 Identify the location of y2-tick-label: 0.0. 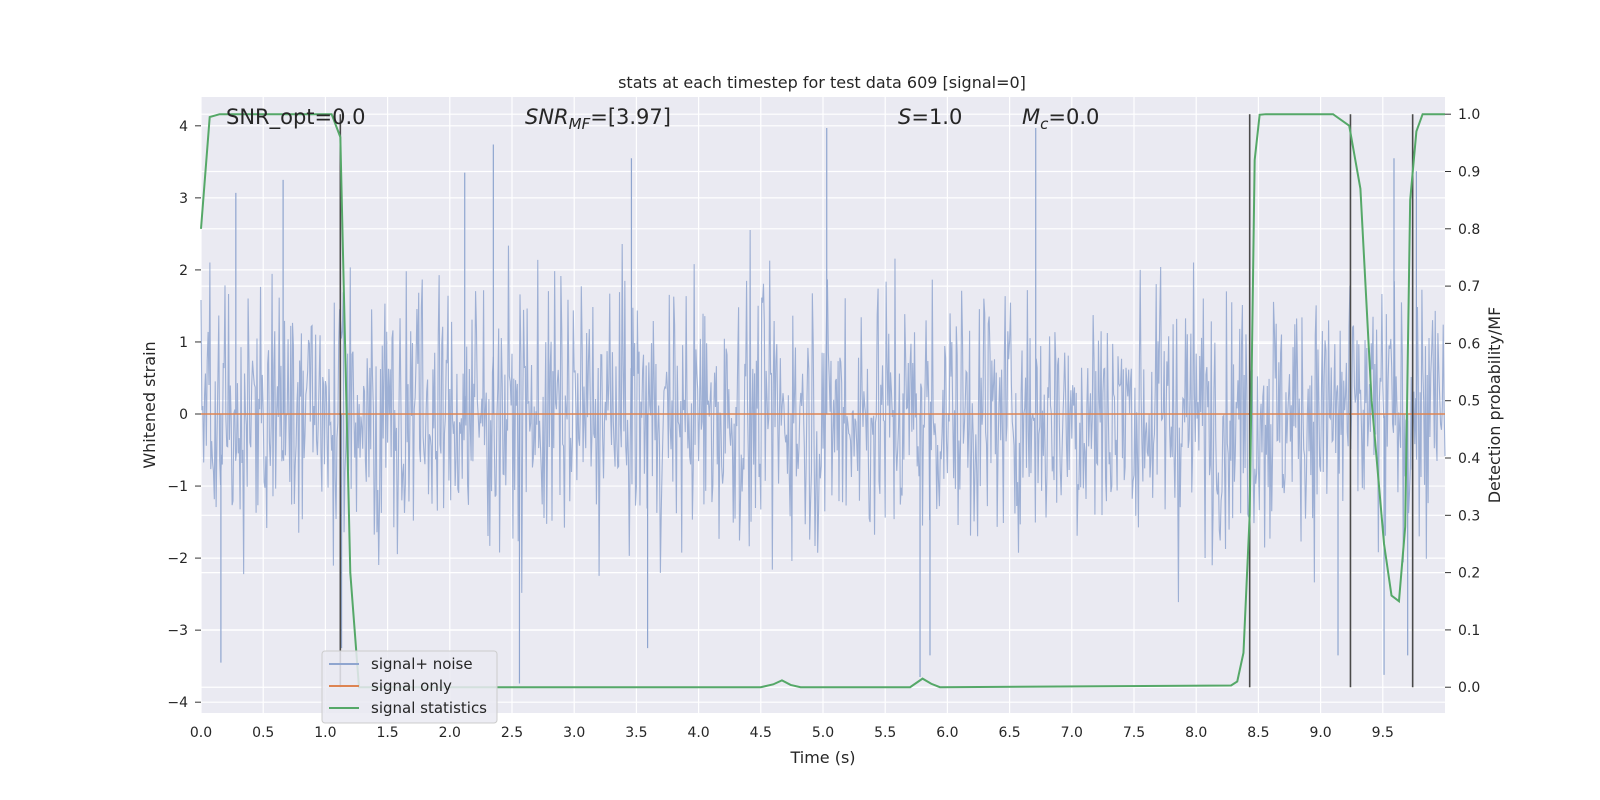
(1469, 688).